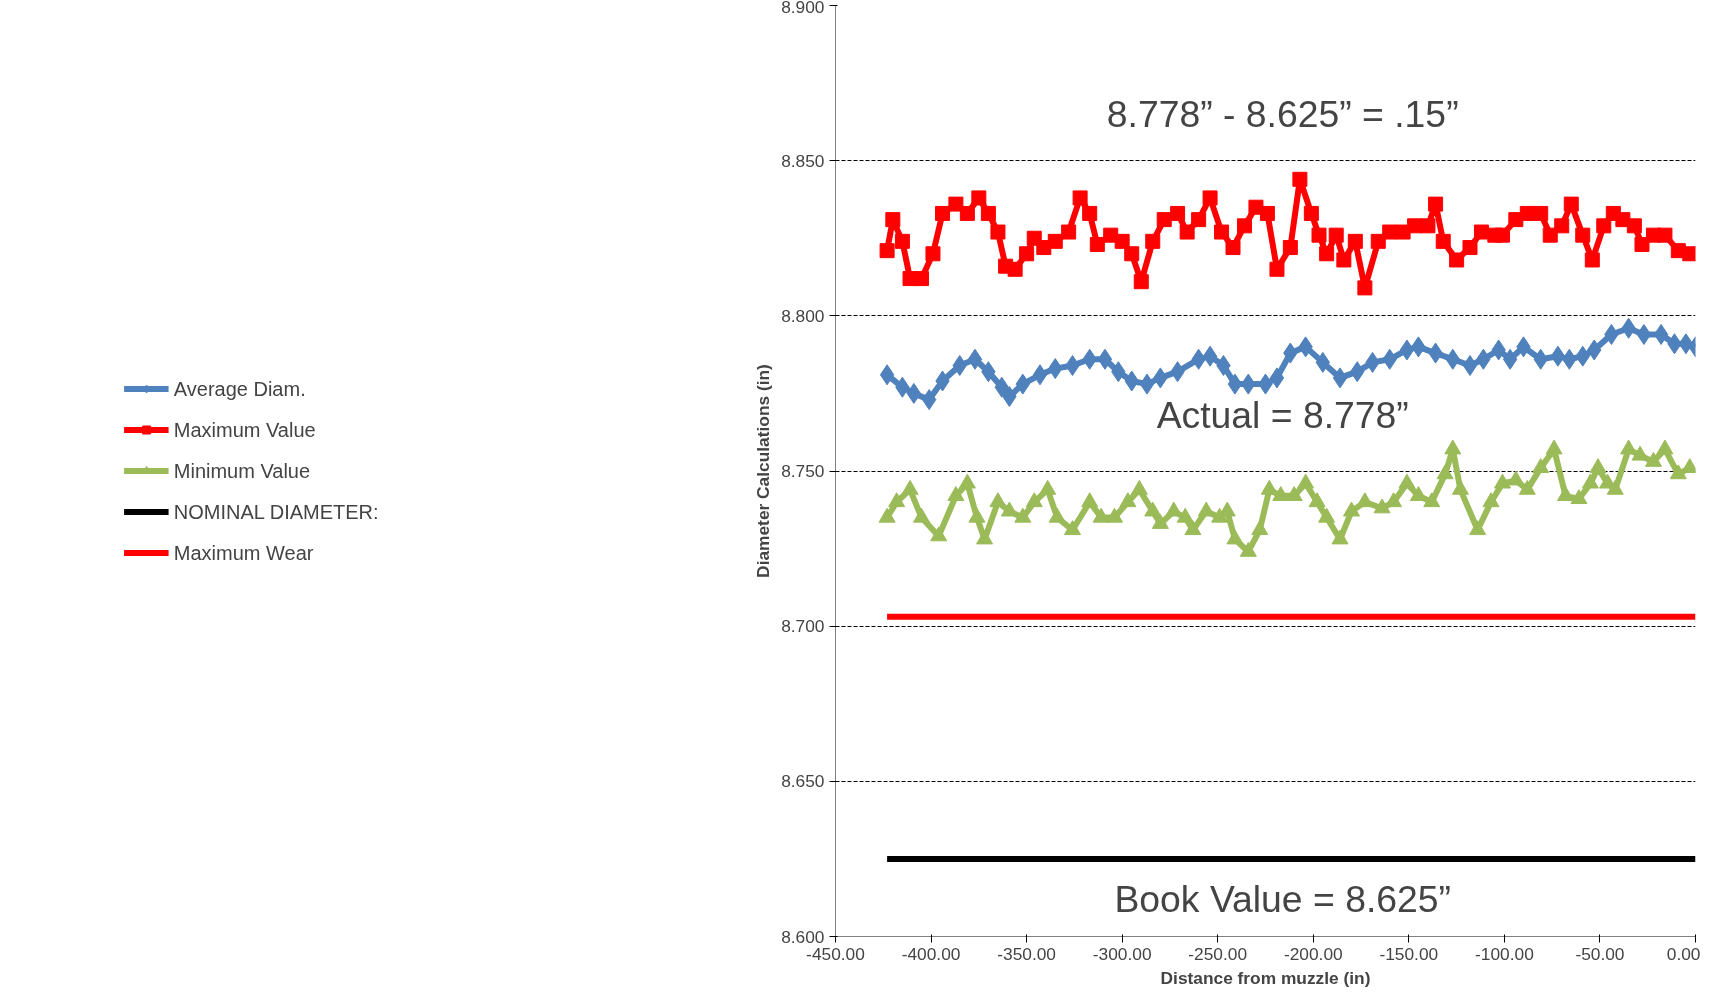 The width and height of the screenshot is (1726, 1003). I want to click on annotation: Book Value = 8.625”, so click(1282, 899).